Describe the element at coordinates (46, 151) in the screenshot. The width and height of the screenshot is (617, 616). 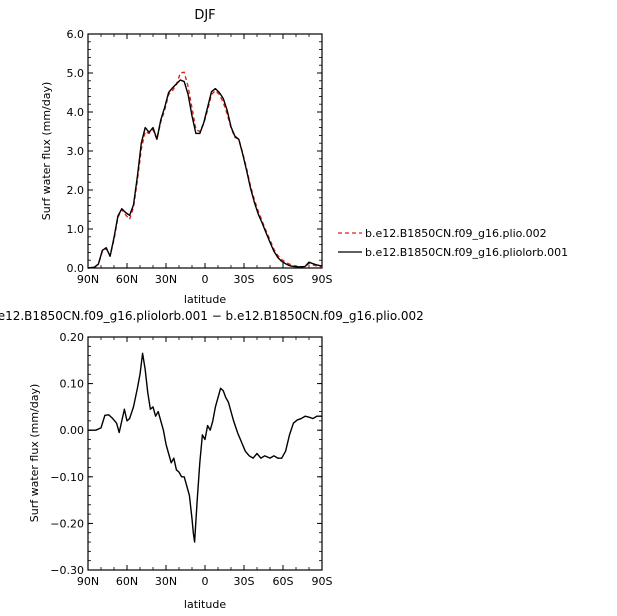
I see `top-y-axis-label: Surf water flux (mm/day)` at that location.